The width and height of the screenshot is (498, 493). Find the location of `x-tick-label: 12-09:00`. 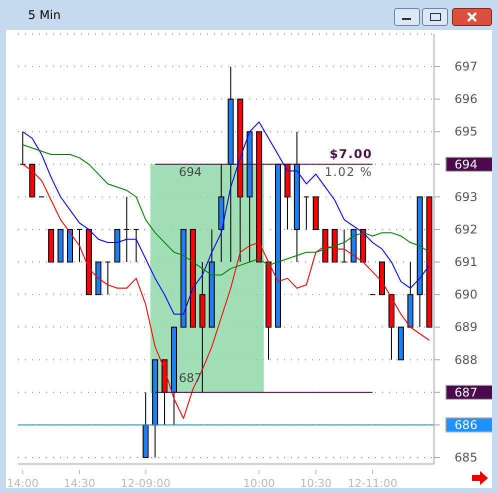

x-tick-label: 12-09:00 is located at coordinates (145, 483).